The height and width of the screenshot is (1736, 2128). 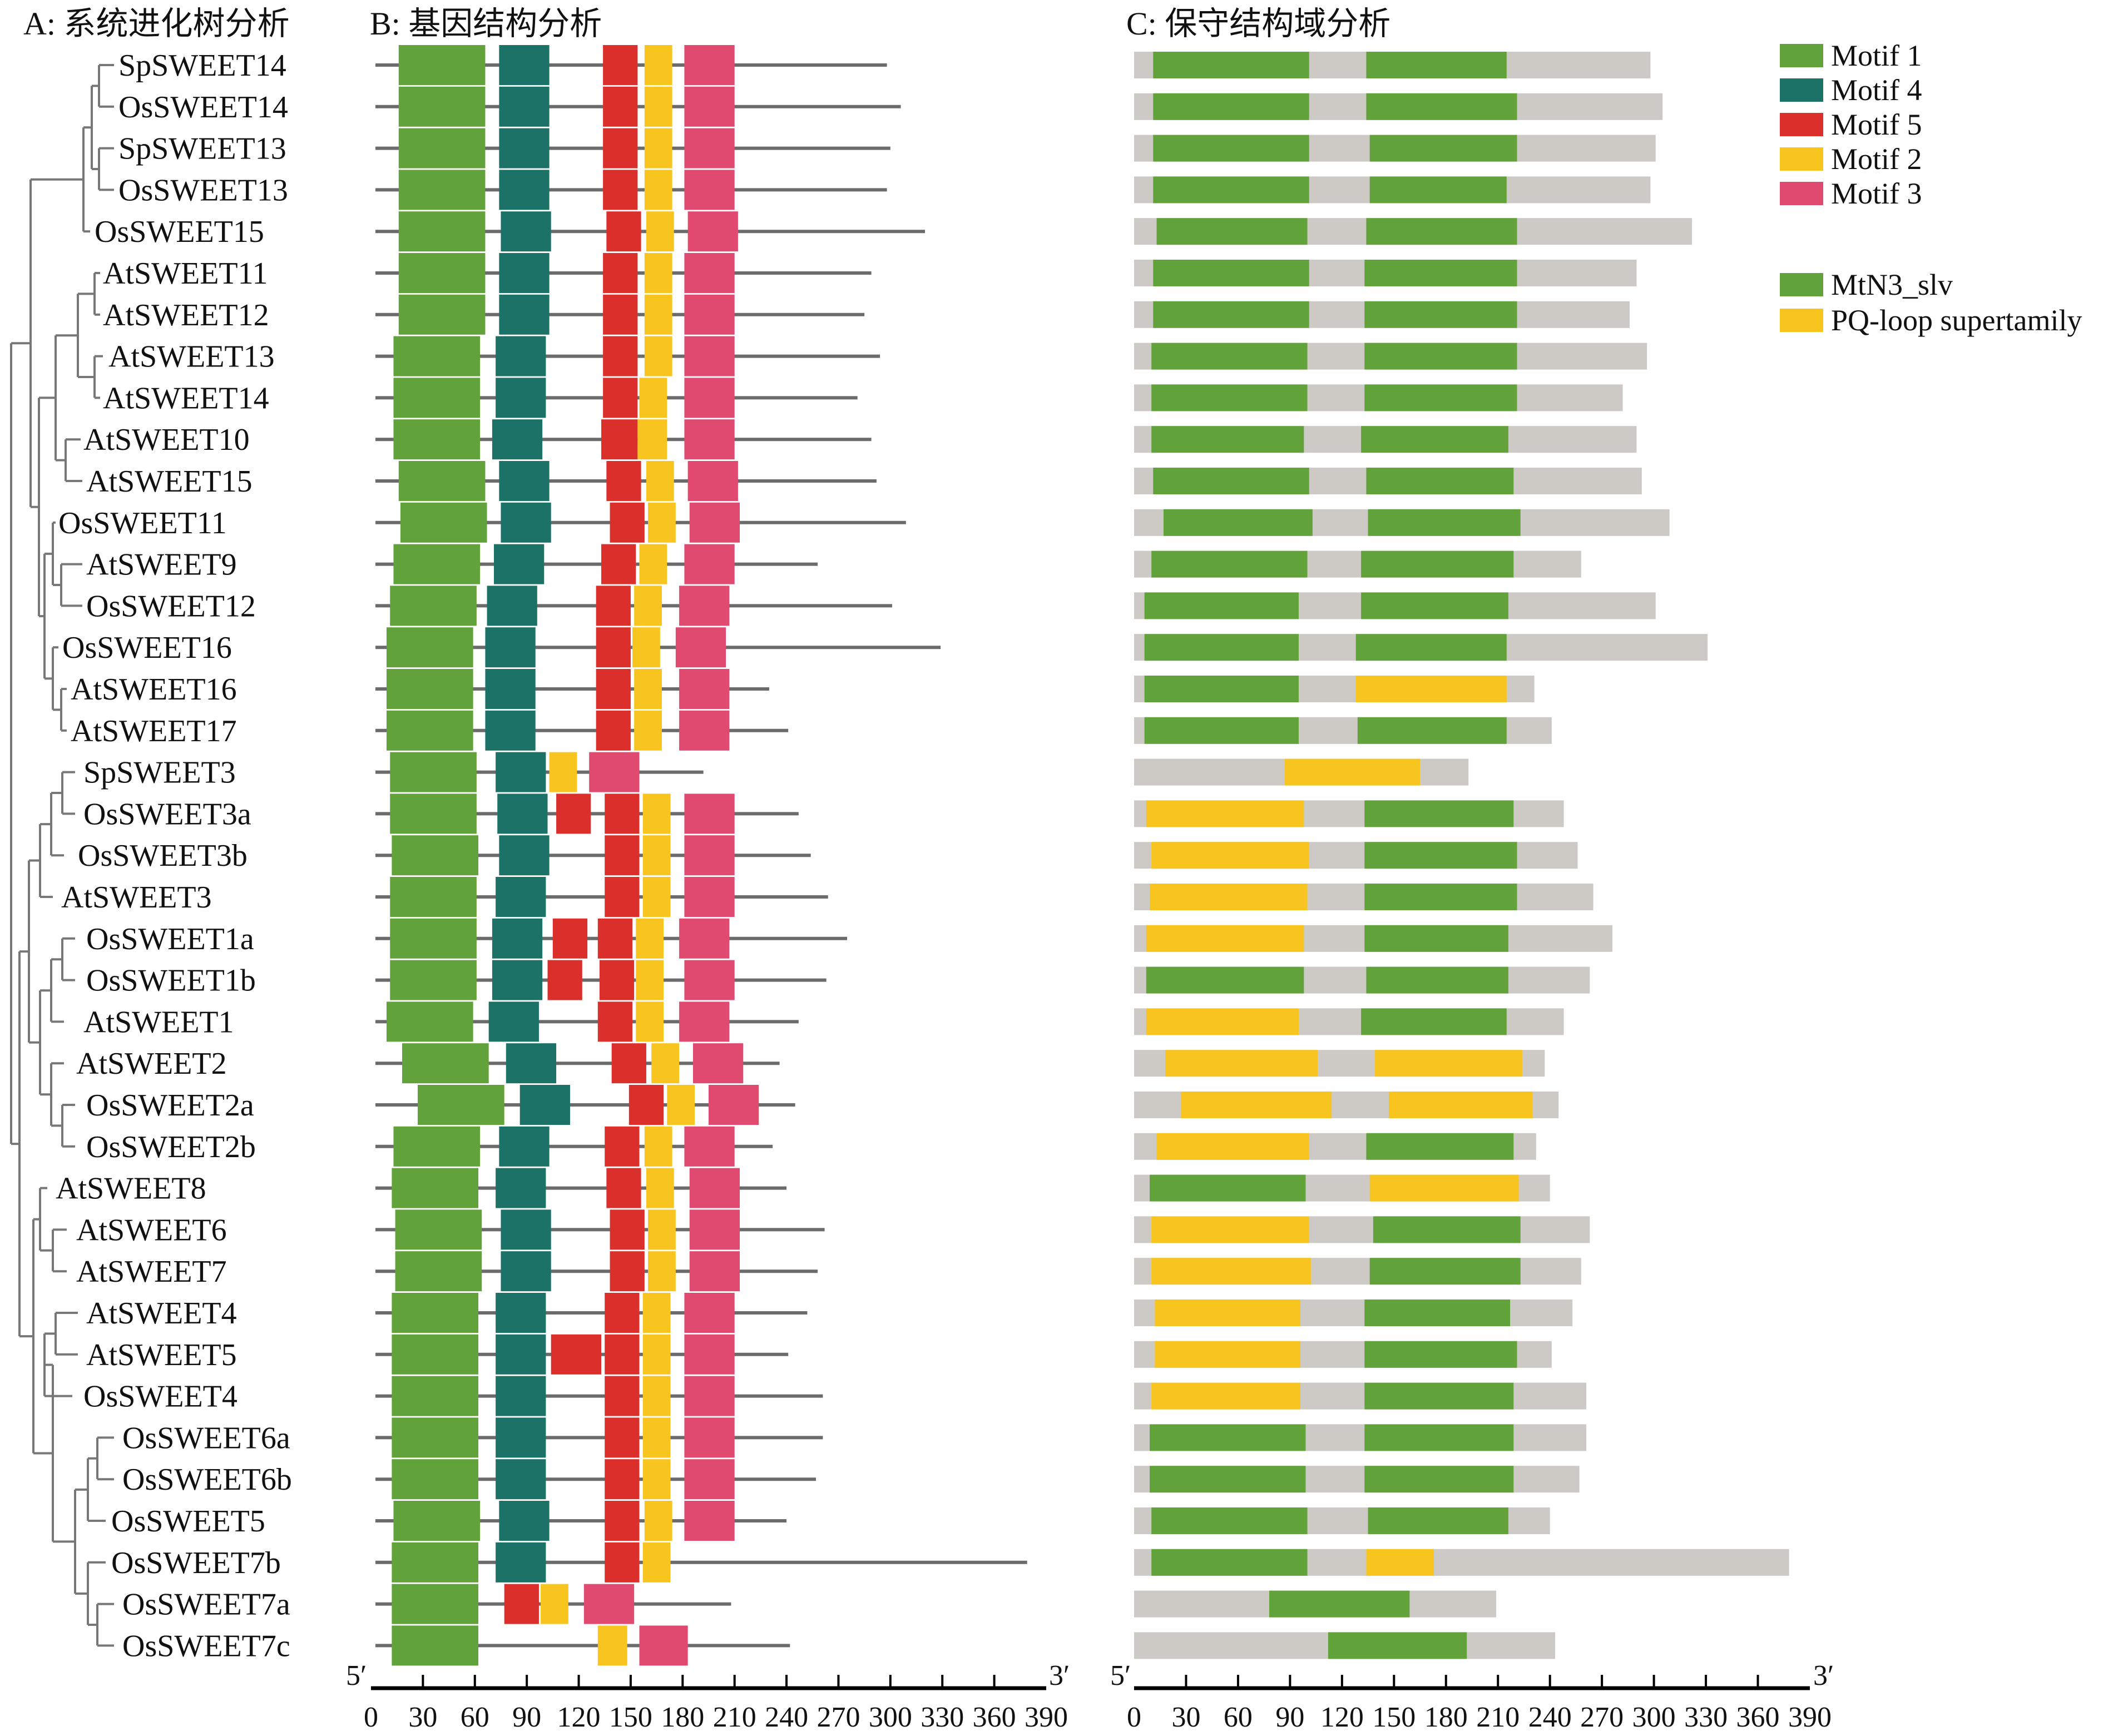 I want to click on axis-3prime-label: 3′, so click(x=1823, y=1676).